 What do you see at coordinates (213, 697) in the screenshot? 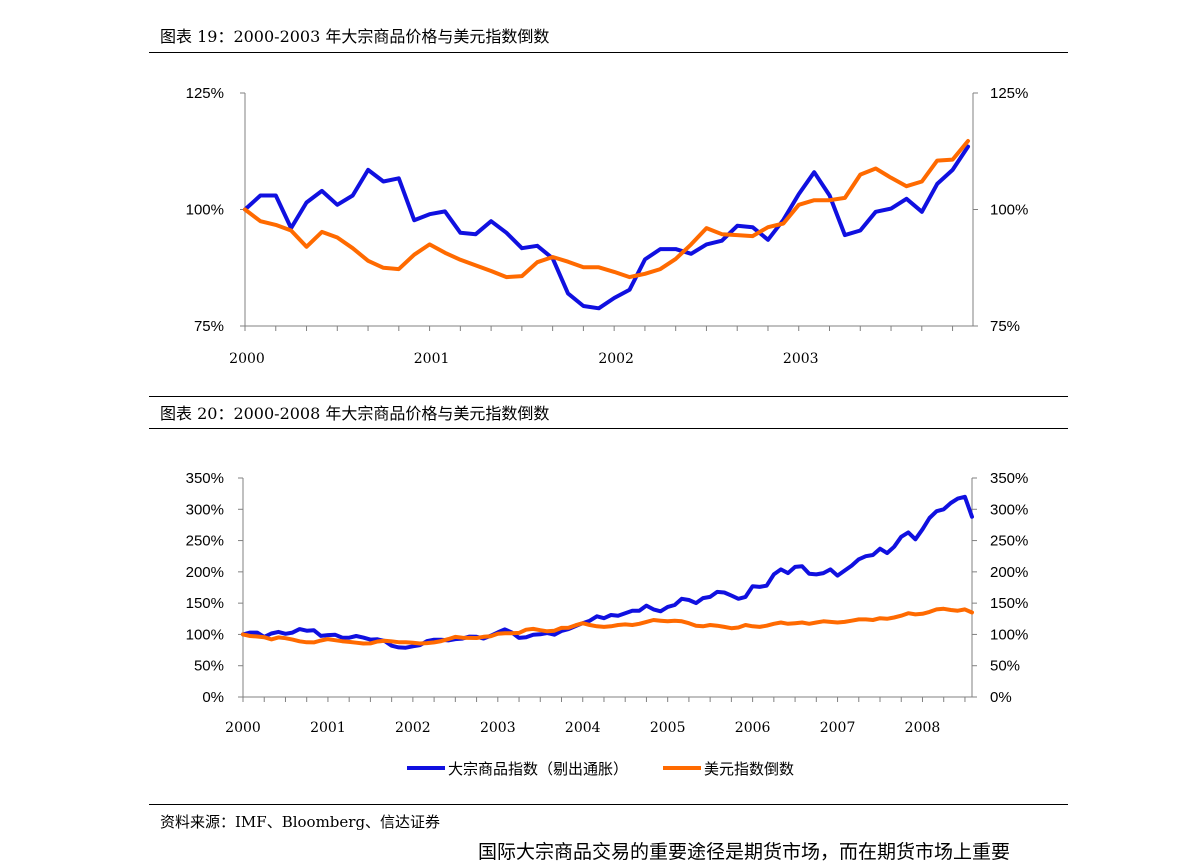
I see `y-tick-label-left: 0%` at bounding box center [213, 697].